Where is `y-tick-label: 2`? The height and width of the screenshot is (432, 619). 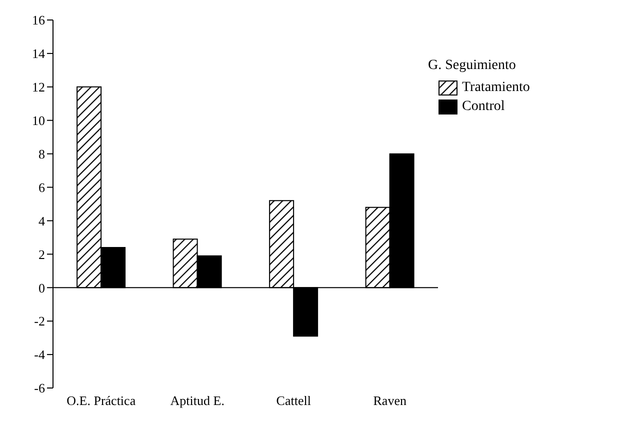 y-tick-label: 2 is located at coordinates (41, 254).